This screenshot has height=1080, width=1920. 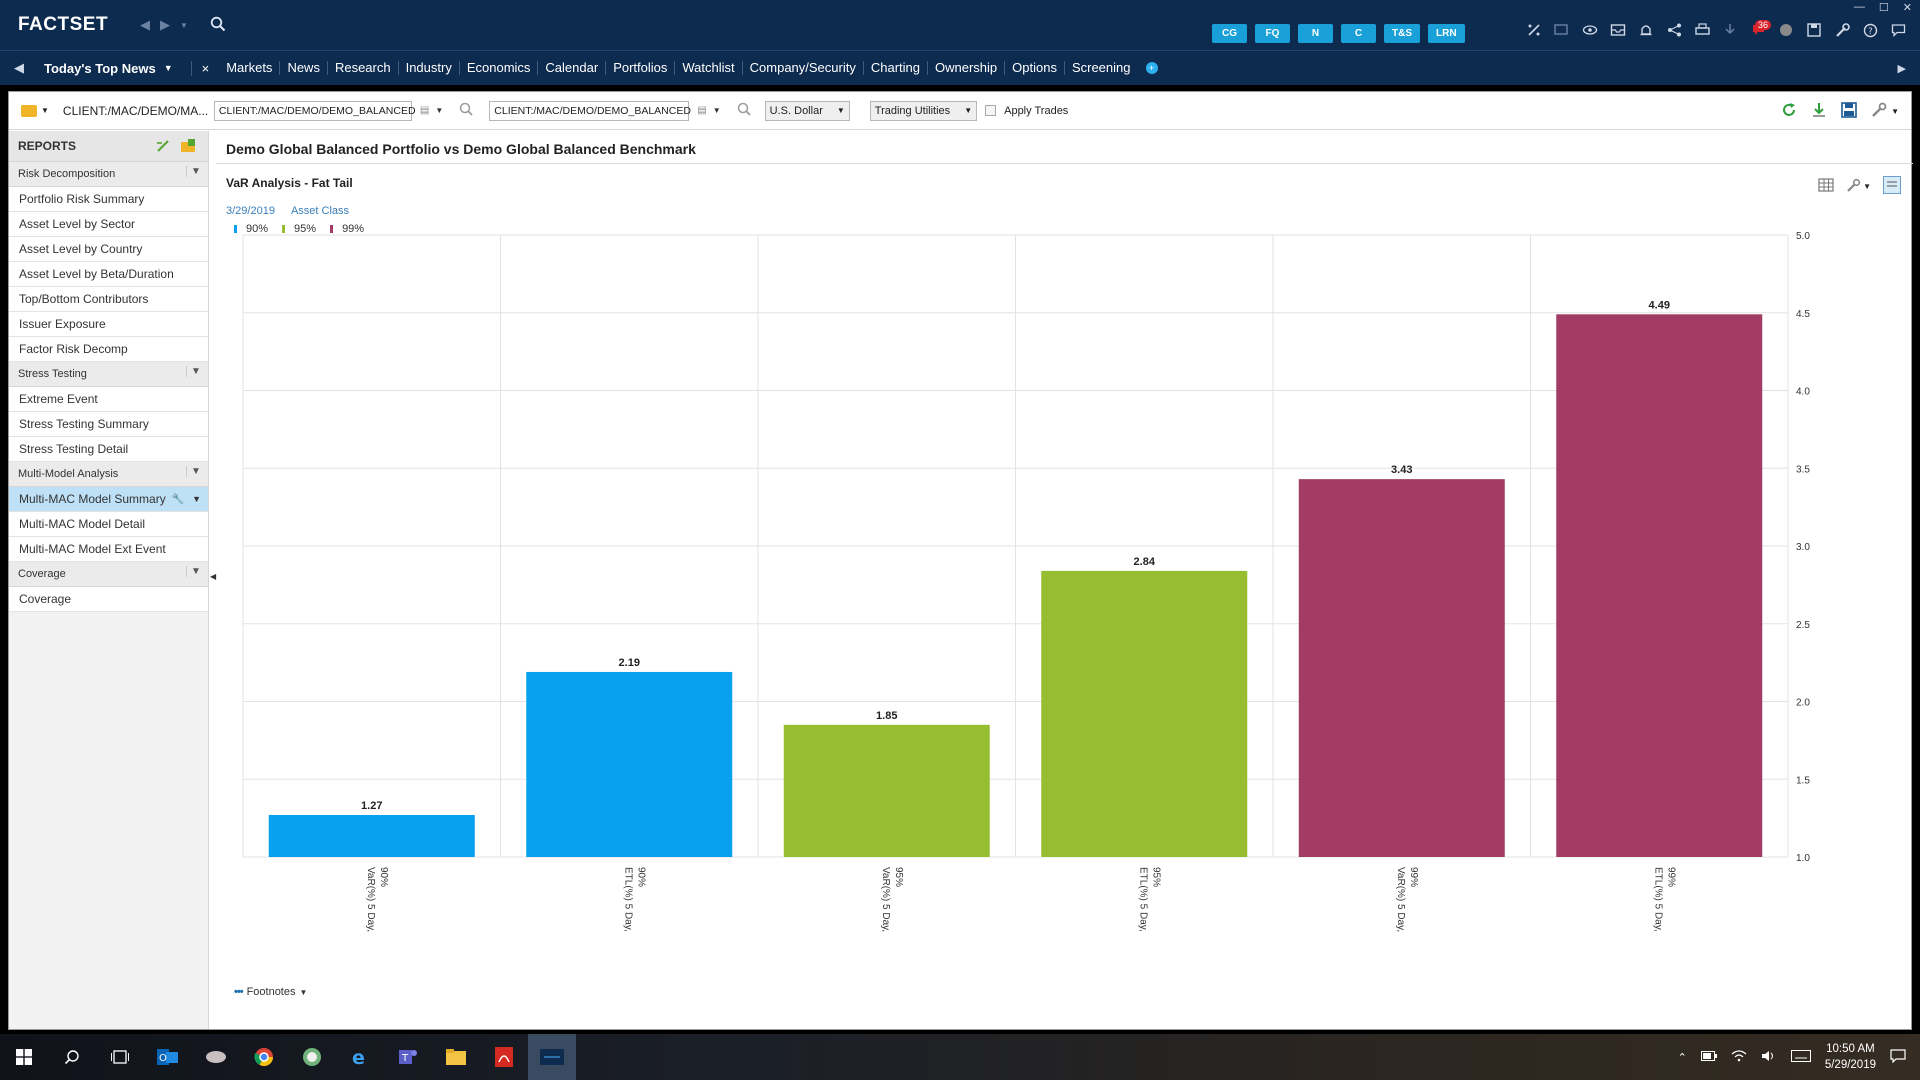 What do you see at coordinates (1358, 33) in the screenshot?
I see `quick-button-c: C` at bounding box center [1358, 33].